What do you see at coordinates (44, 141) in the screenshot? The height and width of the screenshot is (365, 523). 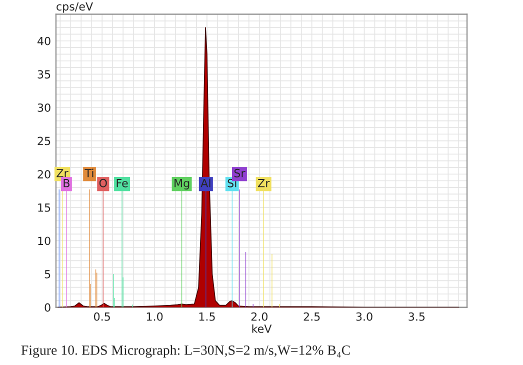 I see `y-tick-label: 25` at bounding box center [44, 141].